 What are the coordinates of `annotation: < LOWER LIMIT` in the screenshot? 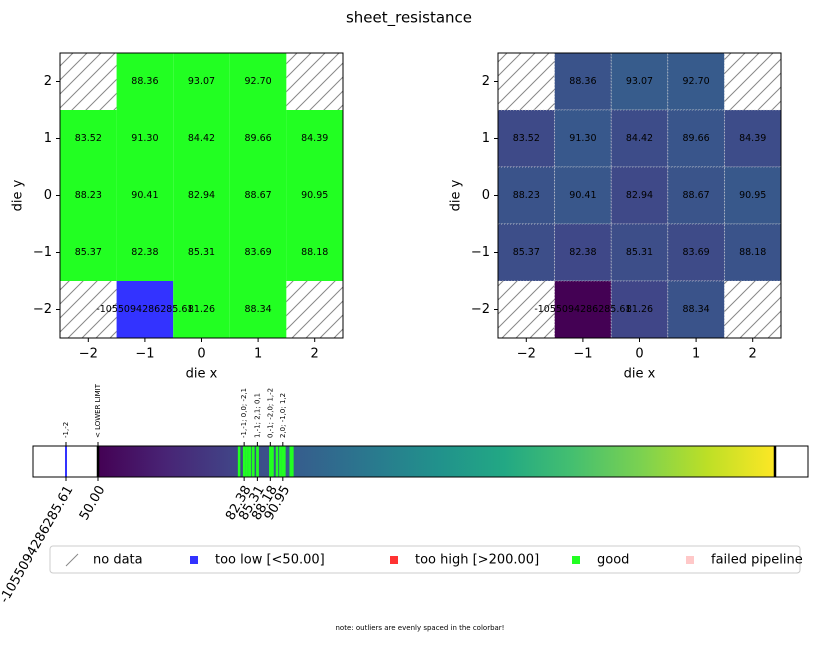 It's located at (98, 410).